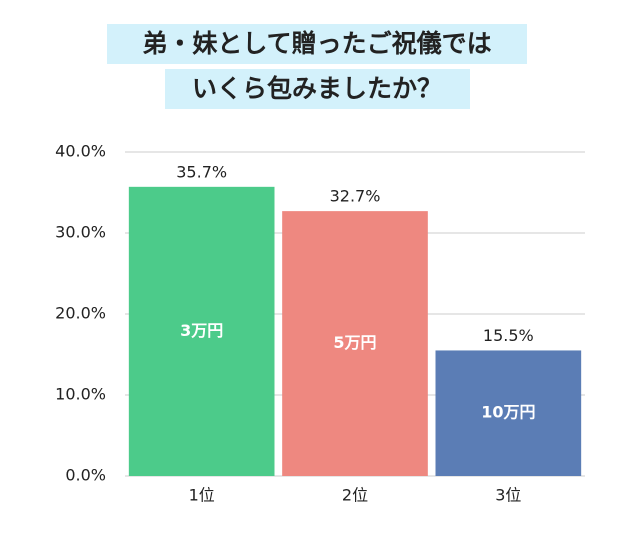 The image size is (640, 540). I want to click on y-tick-label: 40.0%, so click(80, 151).